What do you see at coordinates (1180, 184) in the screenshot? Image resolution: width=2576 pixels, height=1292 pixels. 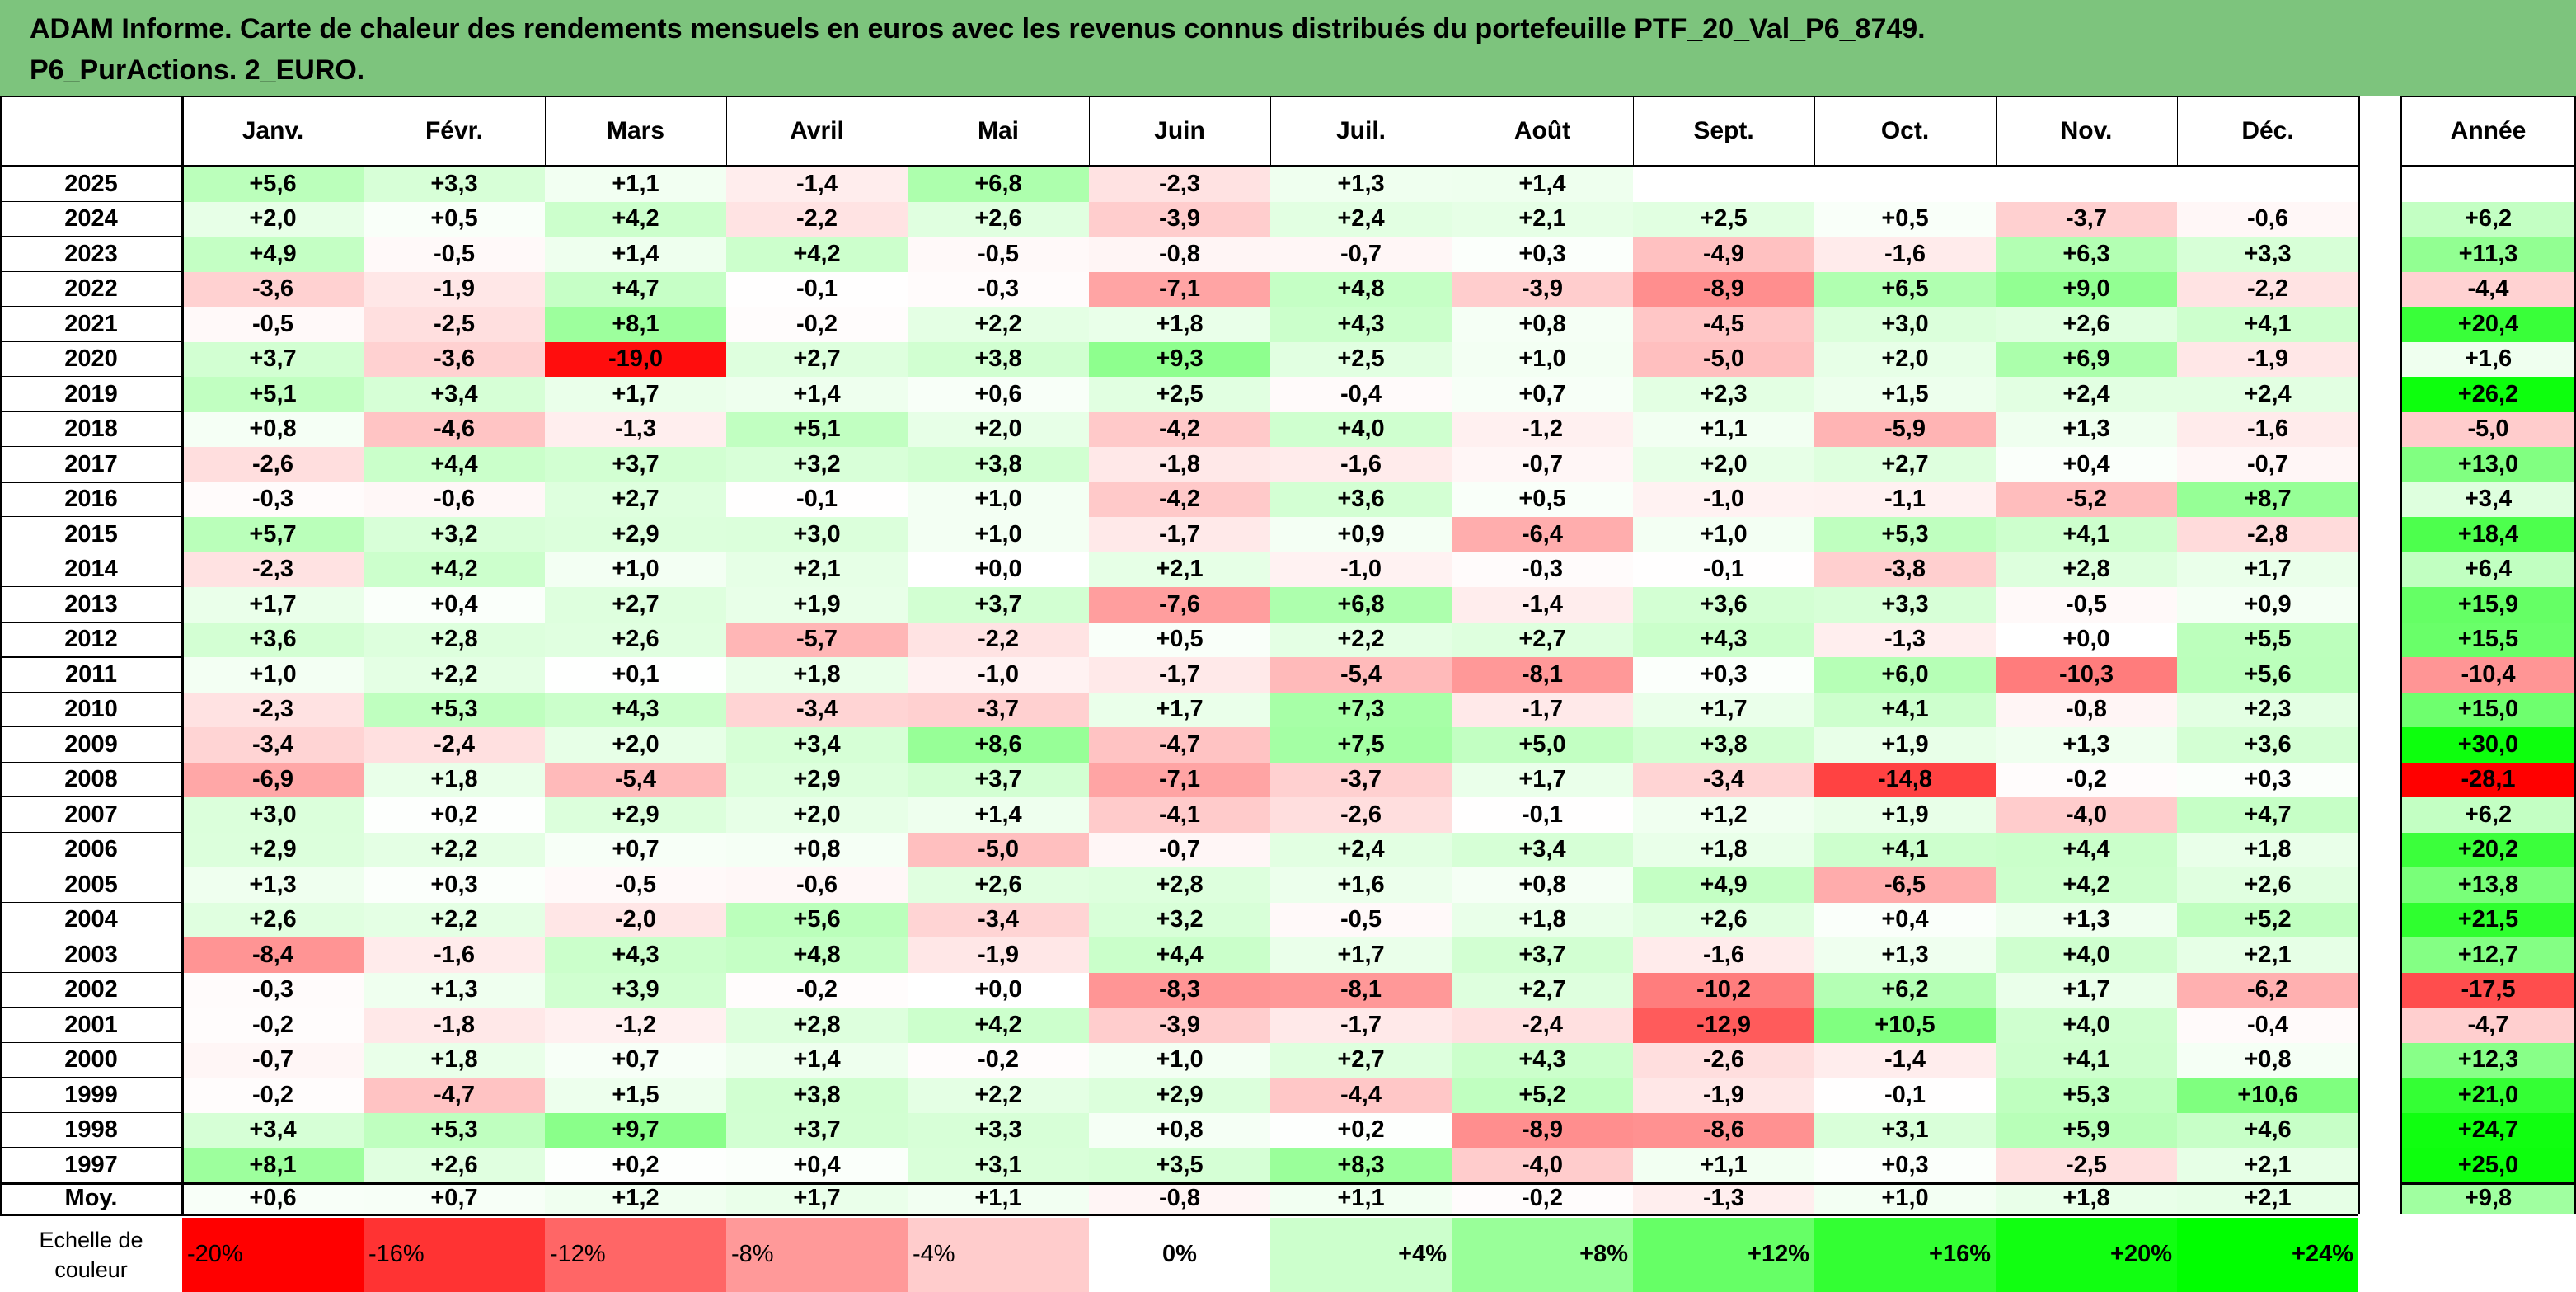 I see `heatmap-cell: -2,3` at bounding box center [1180, 184].